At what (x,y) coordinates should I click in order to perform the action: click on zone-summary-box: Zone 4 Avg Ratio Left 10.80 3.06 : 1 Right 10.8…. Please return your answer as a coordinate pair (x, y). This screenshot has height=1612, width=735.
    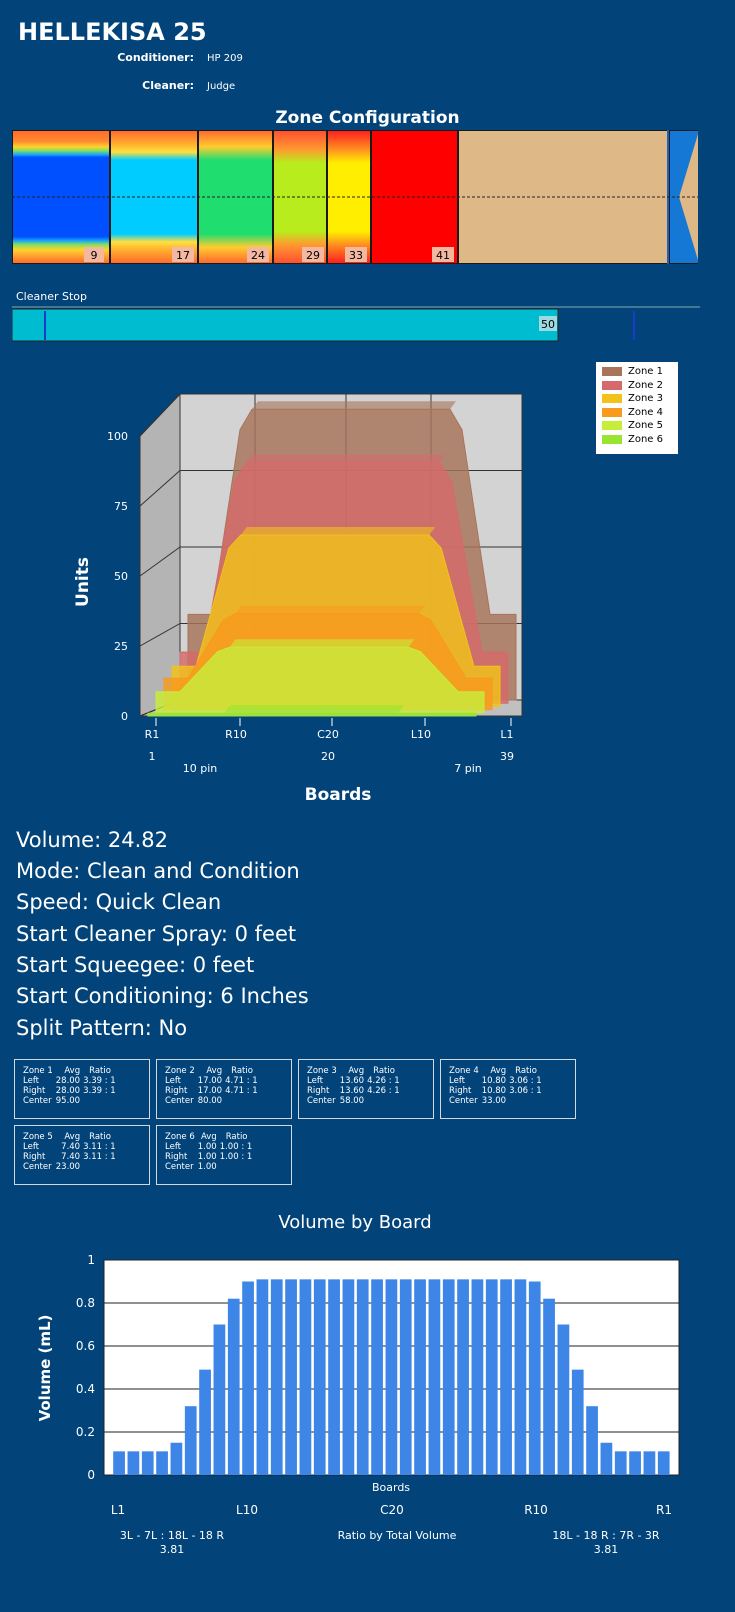
    Looking at the image, I should click on (508, 1089).